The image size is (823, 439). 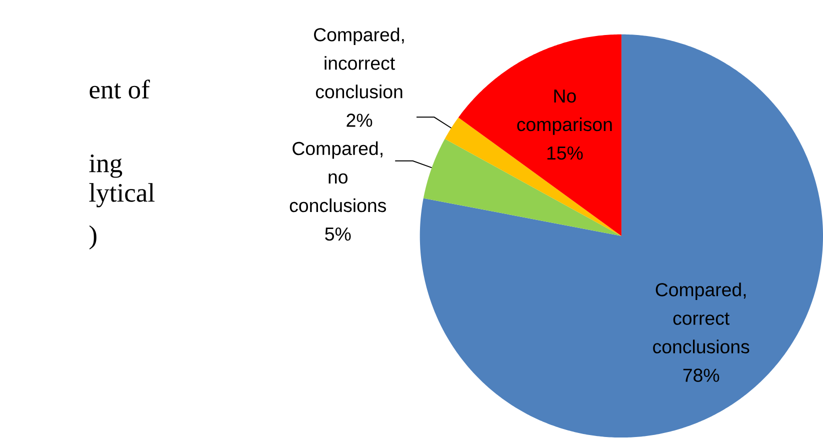 What do you see at coordinates (120, 89) in the screenshot?
I see `text: ent of` at bounding box center [120, 89].